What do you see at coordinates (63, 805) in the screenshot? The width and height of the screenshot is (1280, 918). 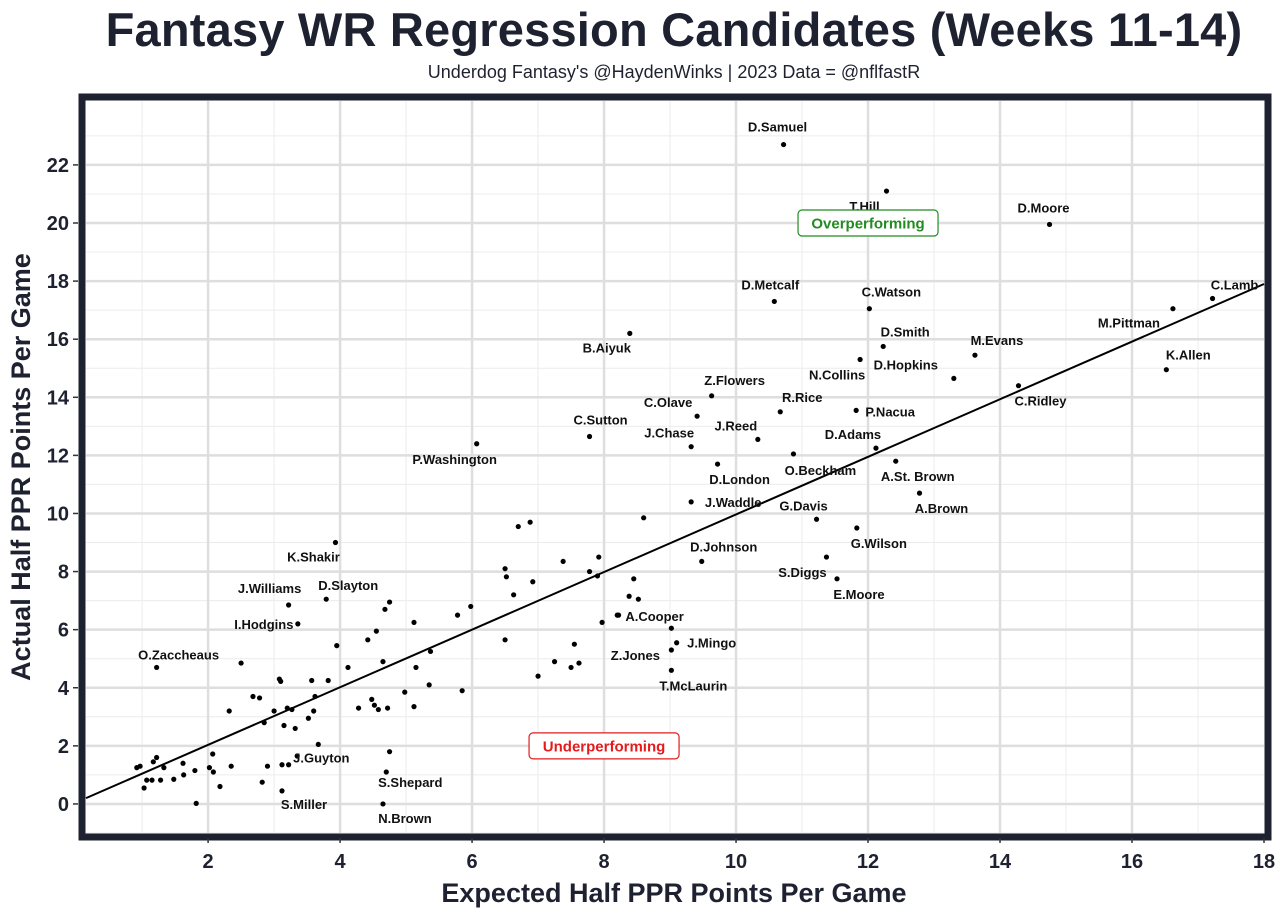 I see `y-tick-label: 0` at bounding box center [63, 805].